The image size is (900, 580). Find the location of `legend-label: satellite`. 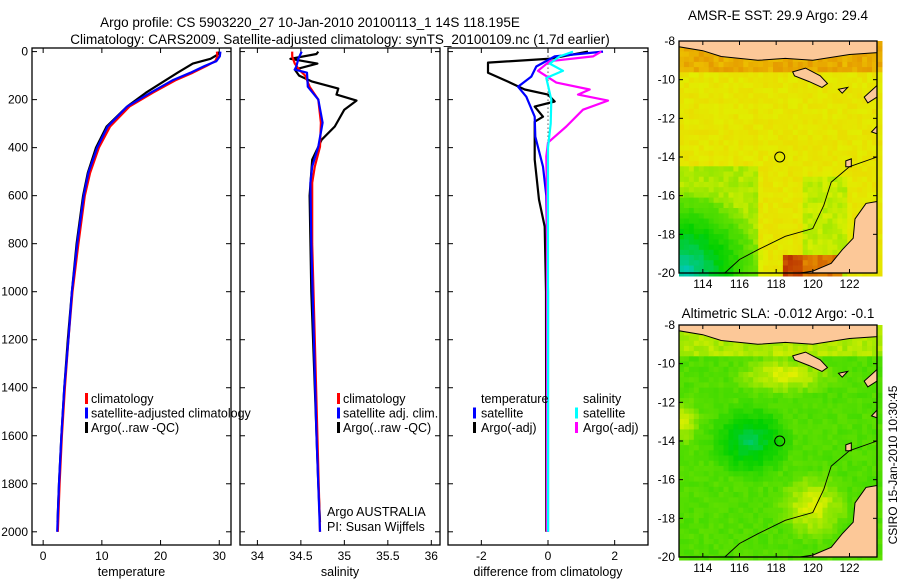

legend-label: satellite is located at coordinates (502, 414).